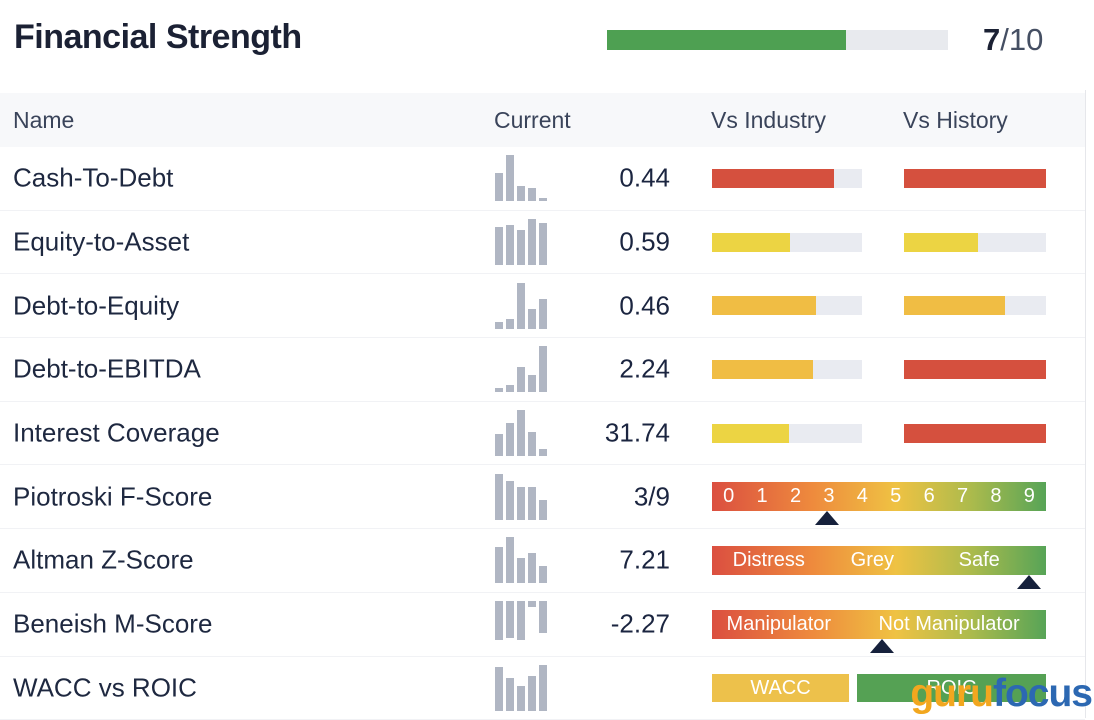 Image resolution: width=1094 pixels, height=720 pixels. I want to click on metric-value: 2.24, so click(605, 369).